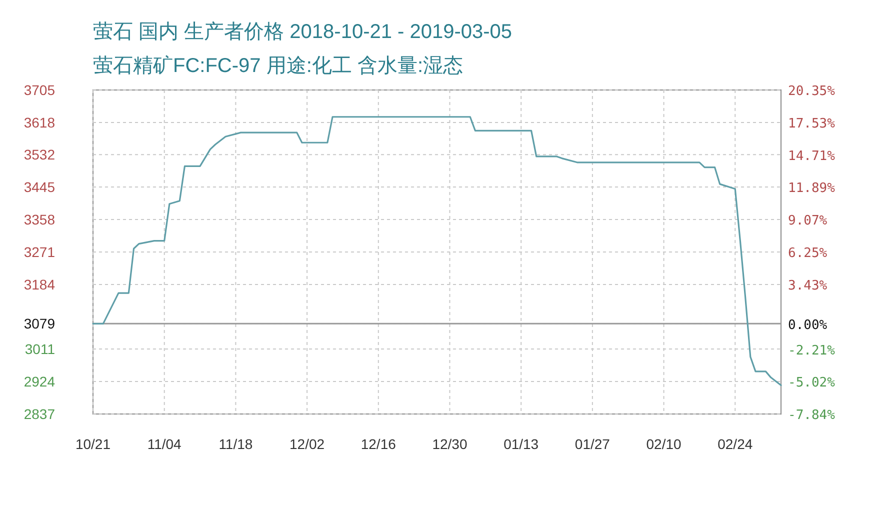  Describe the element at coordinates (164, 444) in the screenshot. I see `x-tick-label: 11/04` at that location.